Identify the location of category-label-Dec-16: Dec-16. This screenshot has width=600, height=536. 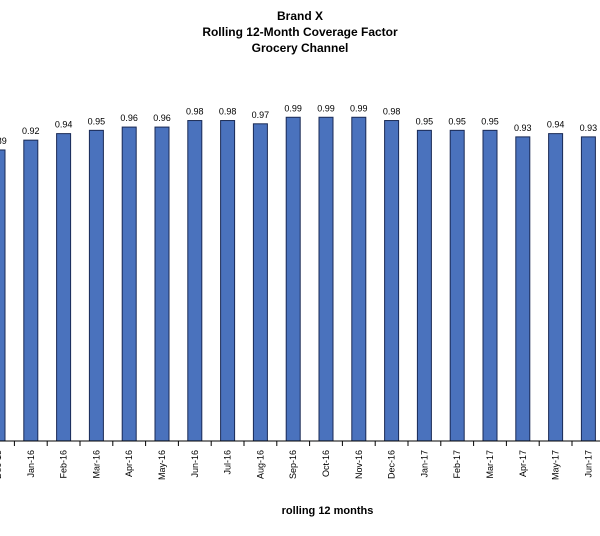
(392, 464).